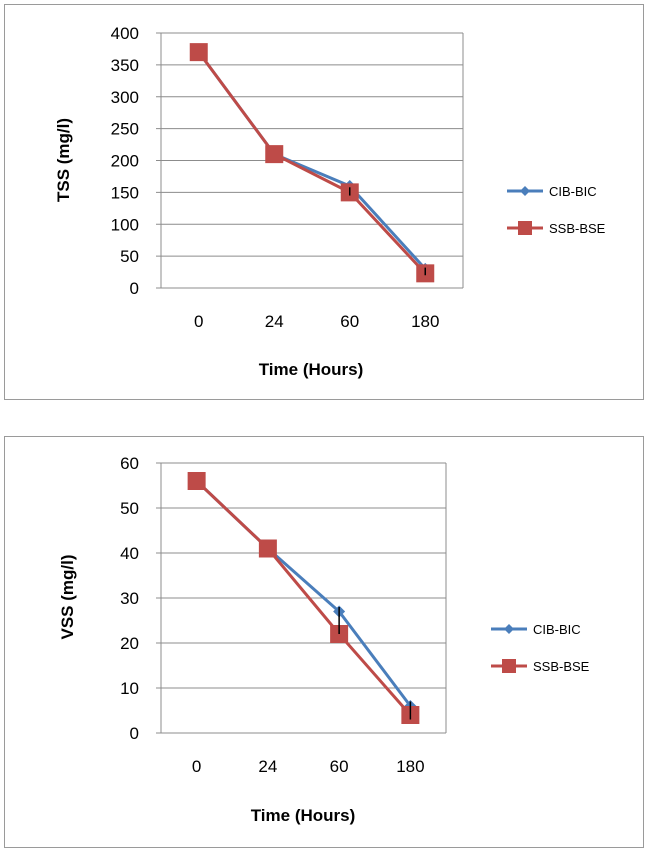  I want to click on y-tick-label: 10, so click(129, 688).